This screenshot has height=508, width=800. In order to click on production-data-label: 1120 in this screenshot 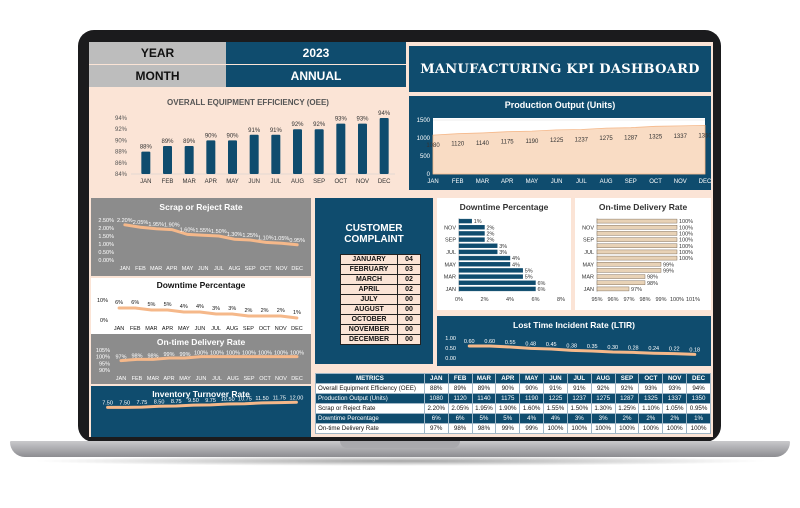, I will do `click(458, 145)`.